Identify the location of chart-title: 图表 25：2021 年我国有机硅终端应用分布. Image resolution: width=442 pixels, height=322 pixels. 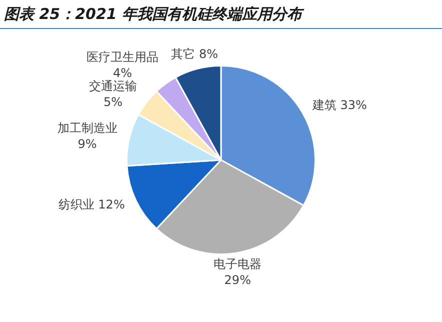
(221, 14).